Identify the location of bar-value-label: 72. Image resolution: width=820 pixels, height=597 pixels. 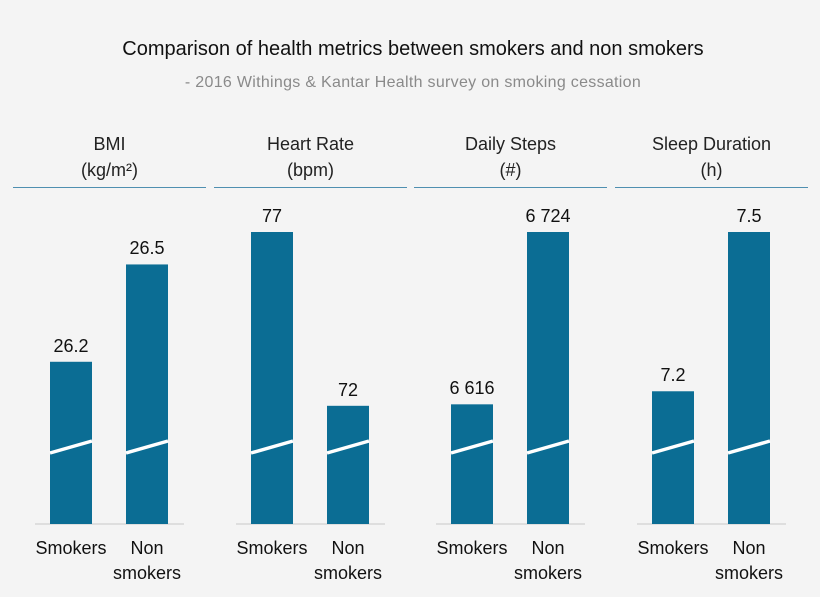
(348, 389).